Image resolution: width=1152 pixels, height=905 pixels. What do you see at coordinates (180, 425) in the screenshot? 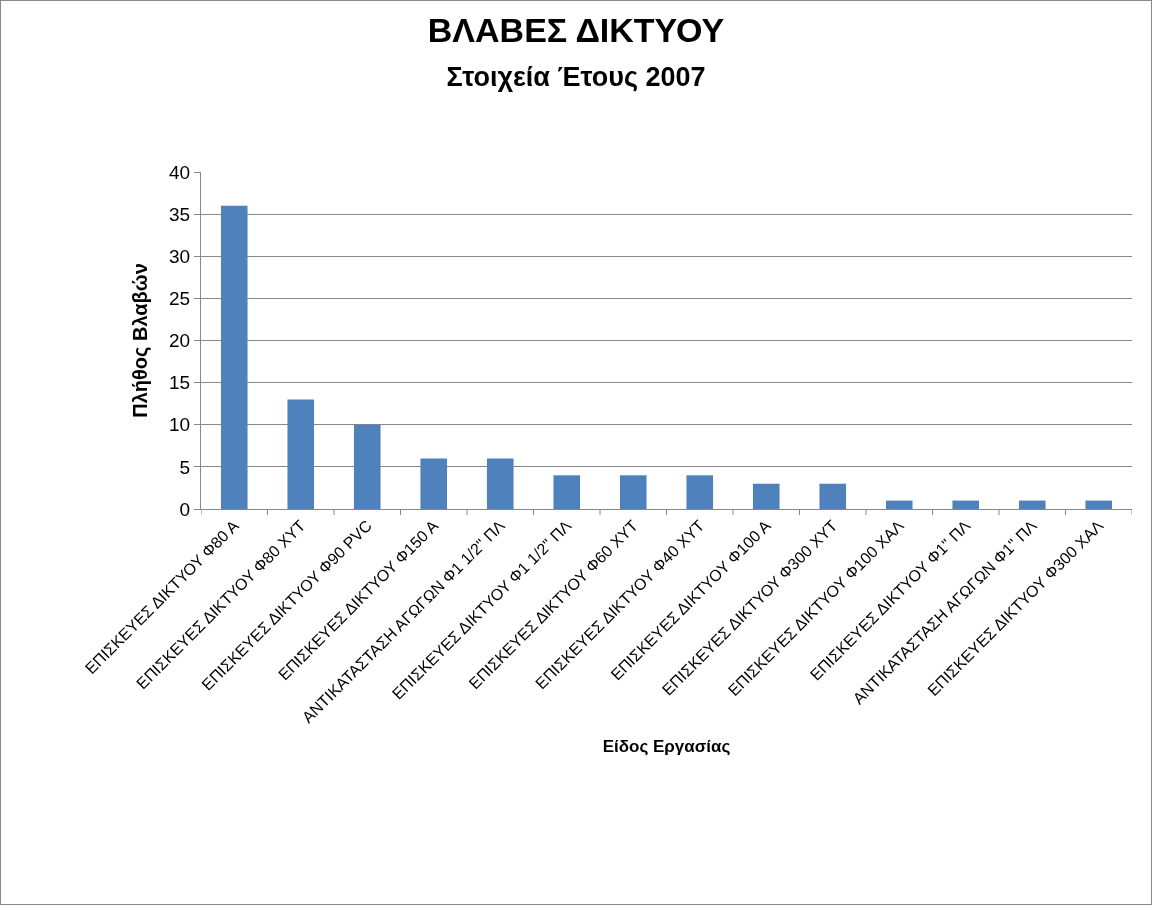
I see `y-tick-label: 10` at bounding box center [180, 425].